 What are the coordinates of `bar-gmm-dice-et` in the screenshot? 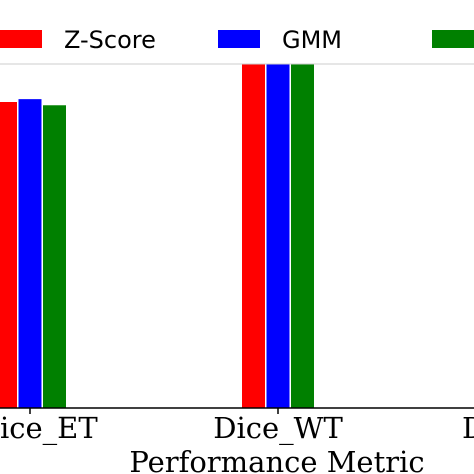 It's located at (30, 254).